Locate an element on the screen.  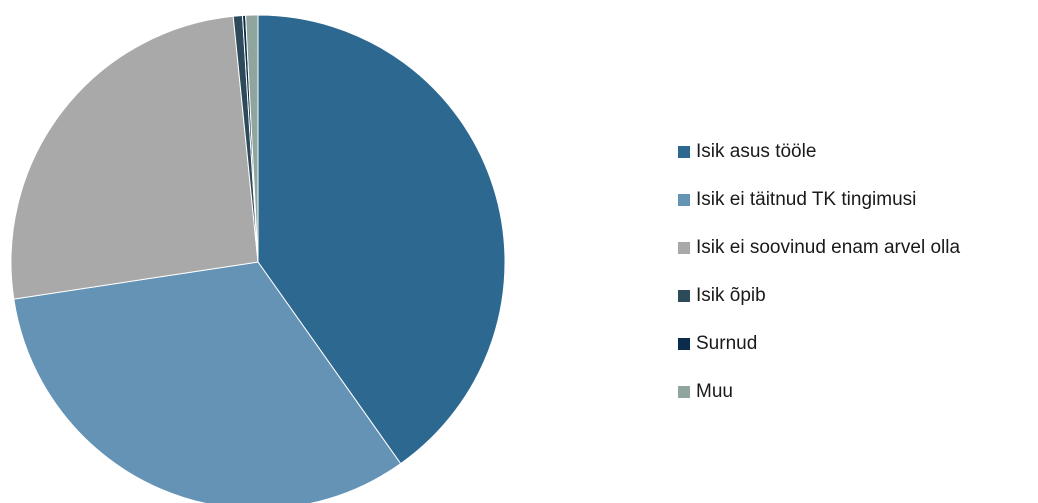
legend-item: Isik asus tööle is located at coordinates (855, 152).